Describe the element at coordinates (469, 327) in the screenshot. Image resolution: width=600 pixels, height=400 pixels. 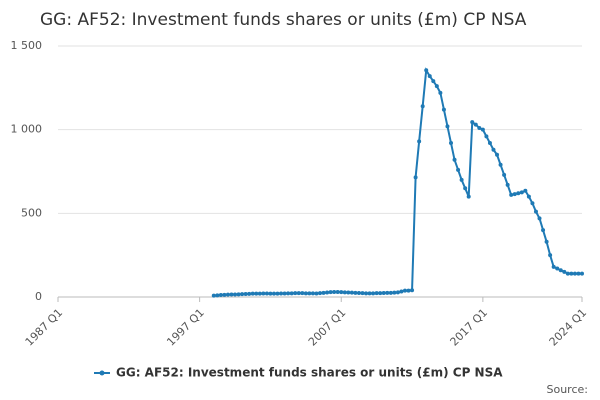
I see `x-tick-label: 2017 Q1` at that location.